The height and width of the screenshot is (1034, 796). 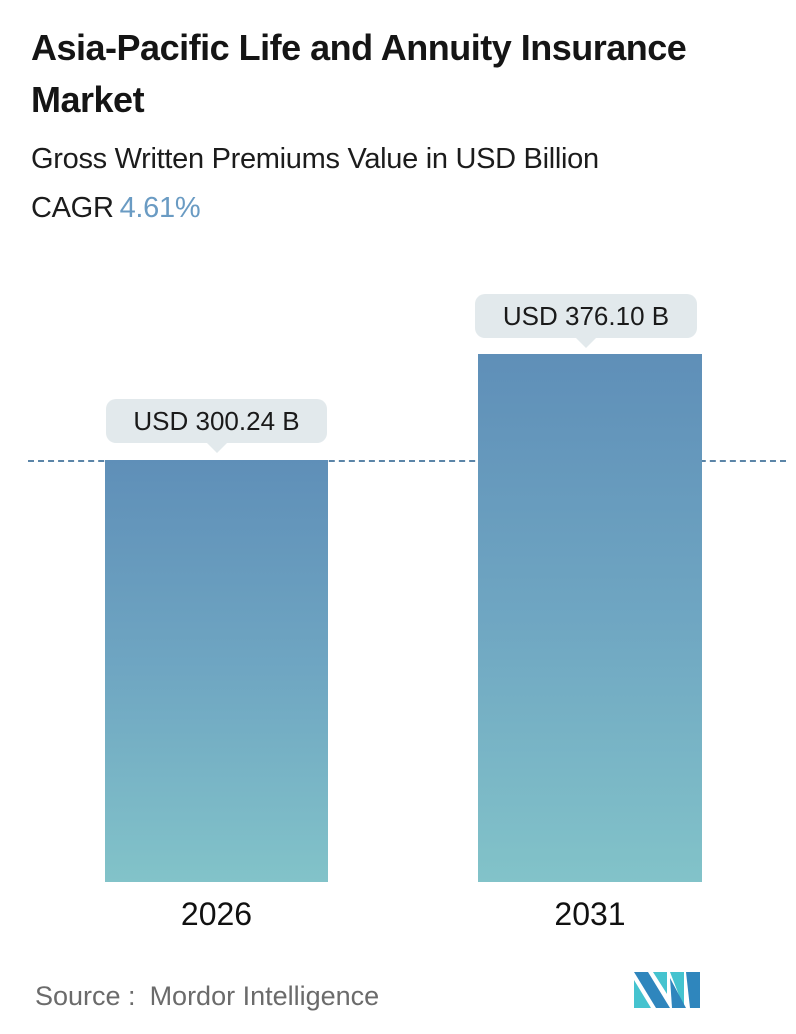 What do you see at coordinates (586, 321) in the screenshot?
I see `data-label-2031: USD 376.10 B` at bounding box center [586, 321].